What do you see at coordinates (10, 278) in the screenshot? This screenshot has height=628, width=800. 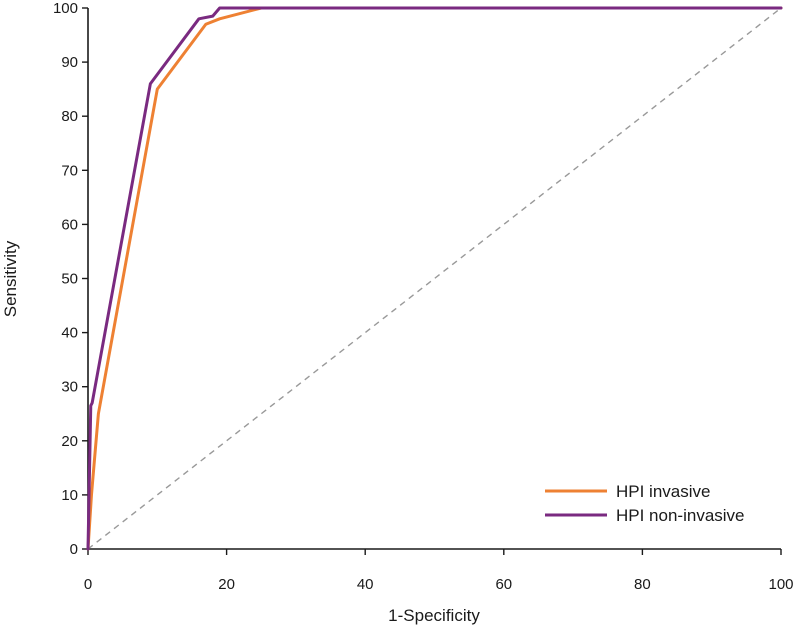 I see `y-axis-title: Sensitivity` at bounding box center [10, 278].